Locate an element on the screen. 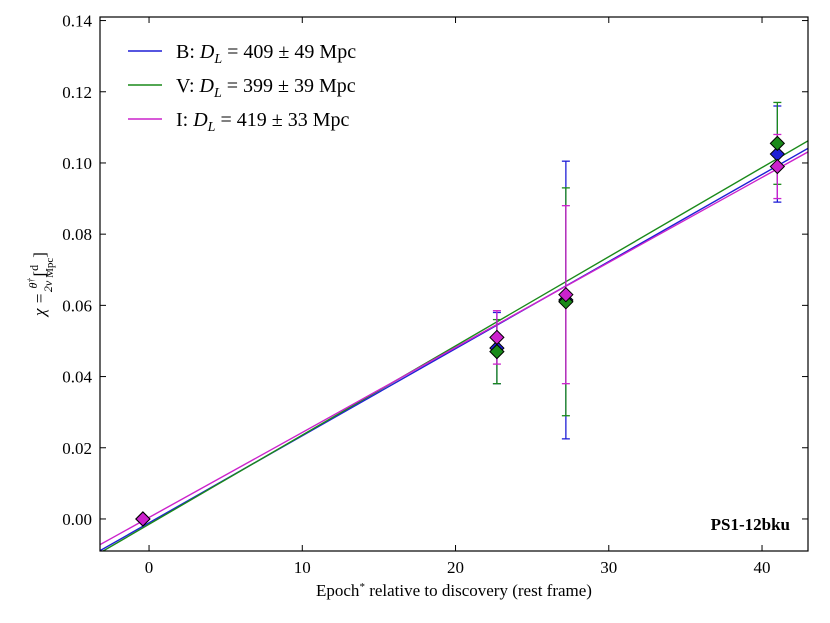 This screenshot has height=623, width=830. x-tick-label: 10 is located at coordinates (302, 567).